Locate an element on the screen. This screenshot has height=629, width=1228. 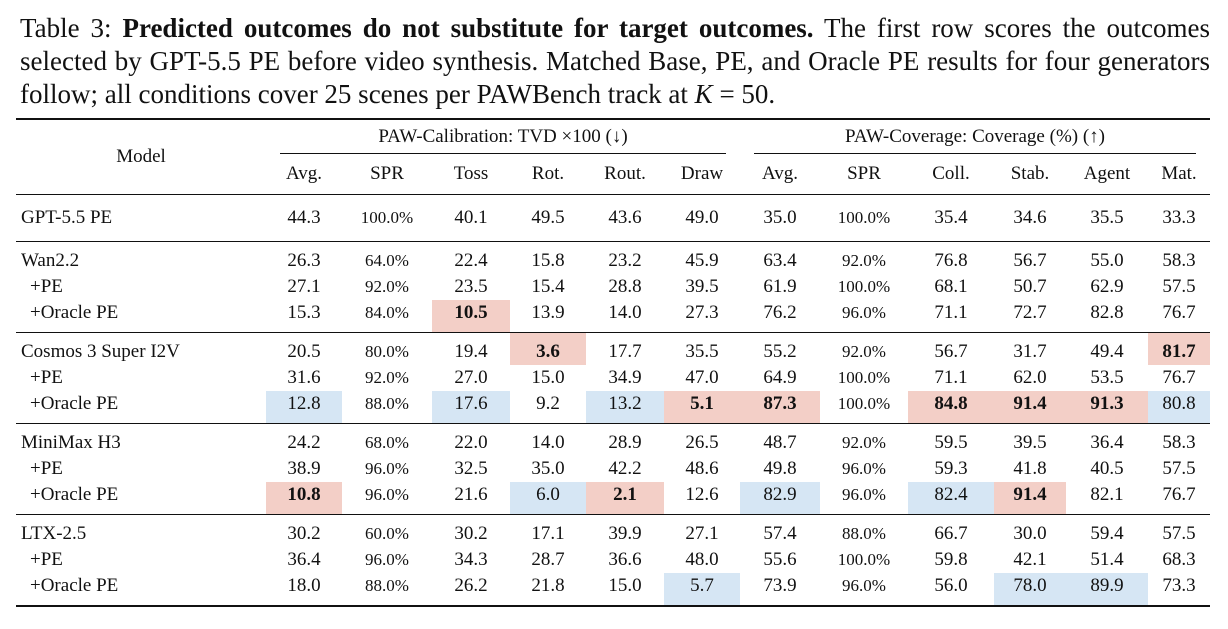
value-cell: 22.0 is located at coordinates (471, 439).